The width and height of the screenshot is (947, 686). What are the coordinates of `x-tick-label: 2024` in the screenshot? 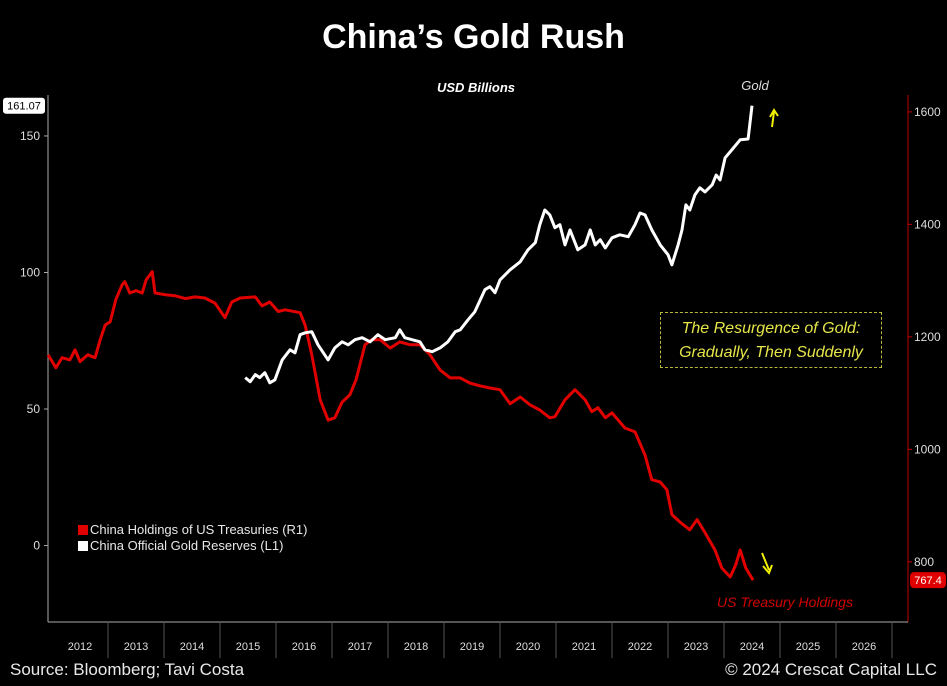 It's located at (752, 647).